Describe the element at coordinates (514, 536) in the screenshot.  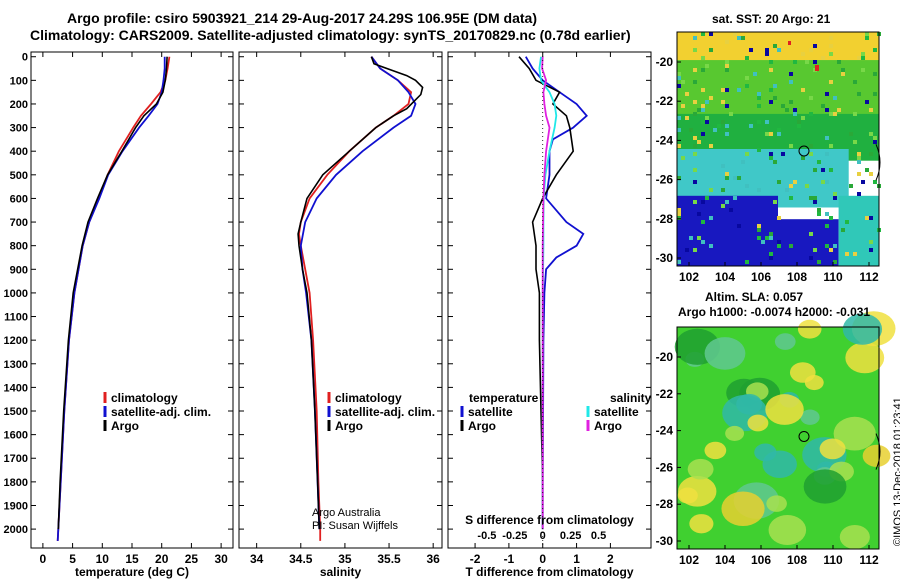
I see `secondary-x-tick-label: -0.25` at that location.